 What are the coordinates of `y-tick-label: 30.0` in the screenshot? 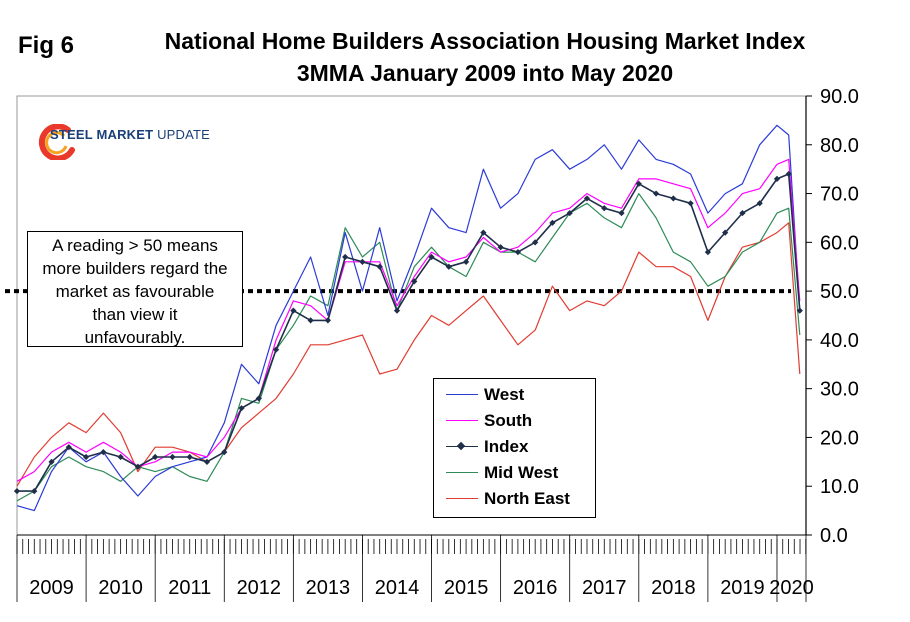 It's located at (839, 390).